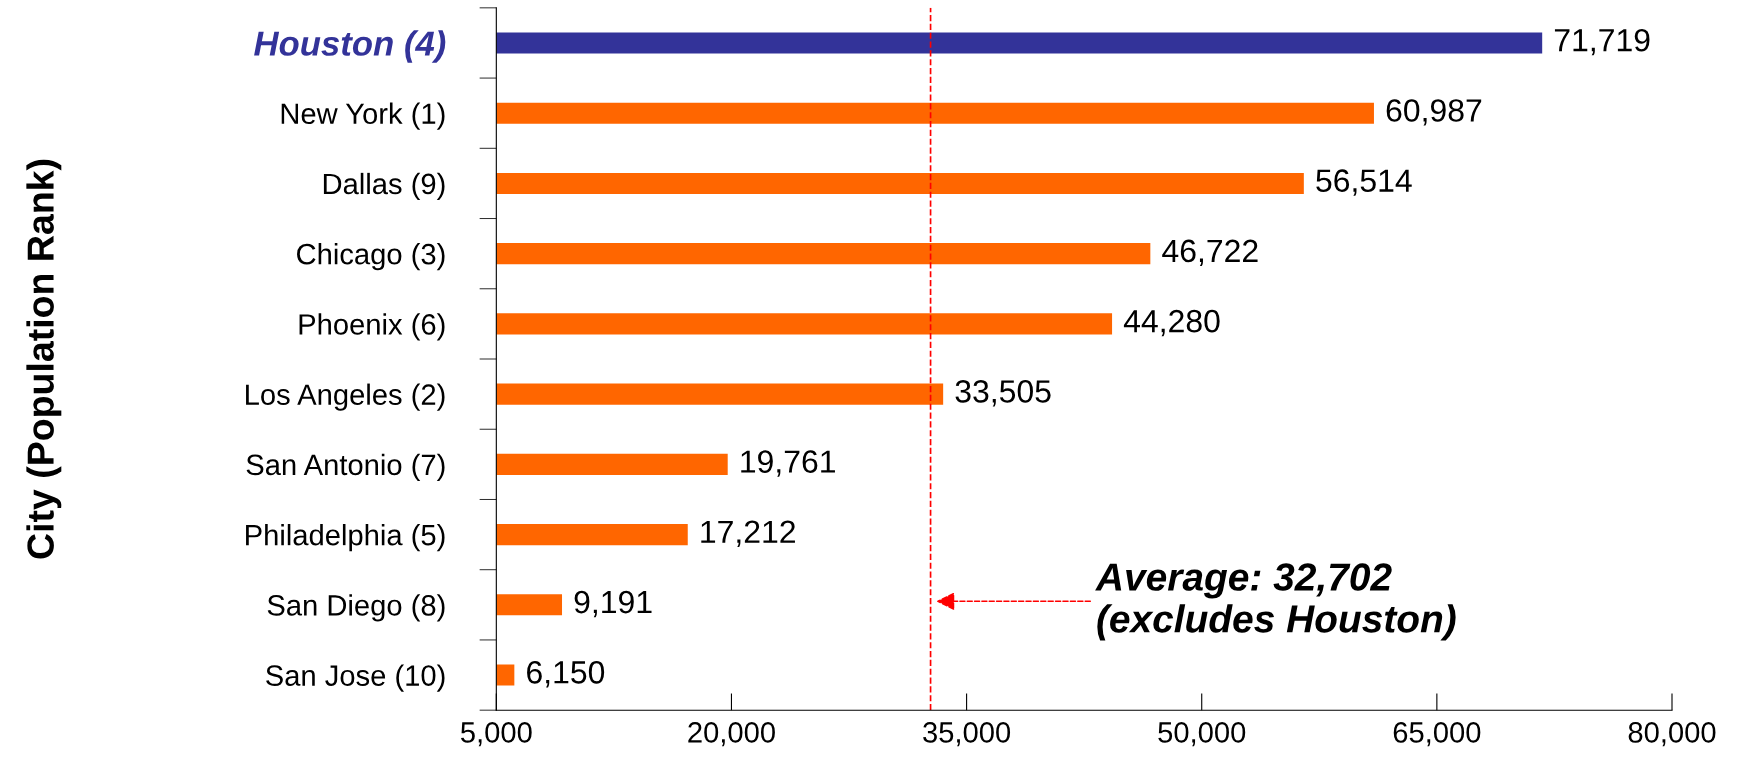 The width and height of the screenshot is (1760, 783). Describe the element at coordinates (967, 734) in the screenshot. I see `x-tick-label: 35,000` at that location.